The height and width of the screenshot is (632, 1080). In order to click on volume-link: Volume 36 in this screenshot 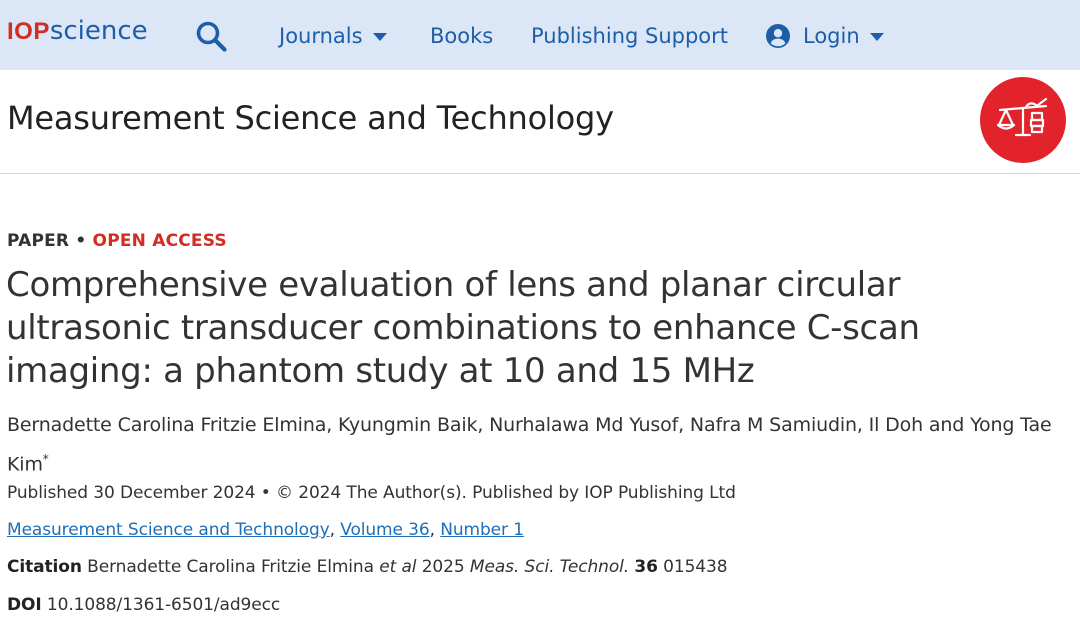, I will do `click(385, 530)`.